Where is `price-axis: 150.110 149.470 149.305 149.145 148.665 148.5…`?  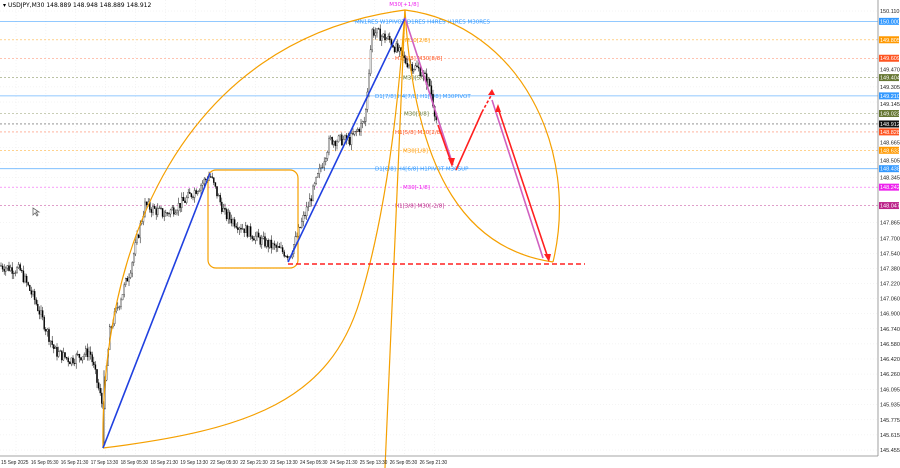 price-axis: 150.110 149.470 149.305 149.145 148.665 148.5… is located at coordinates (889, 231).